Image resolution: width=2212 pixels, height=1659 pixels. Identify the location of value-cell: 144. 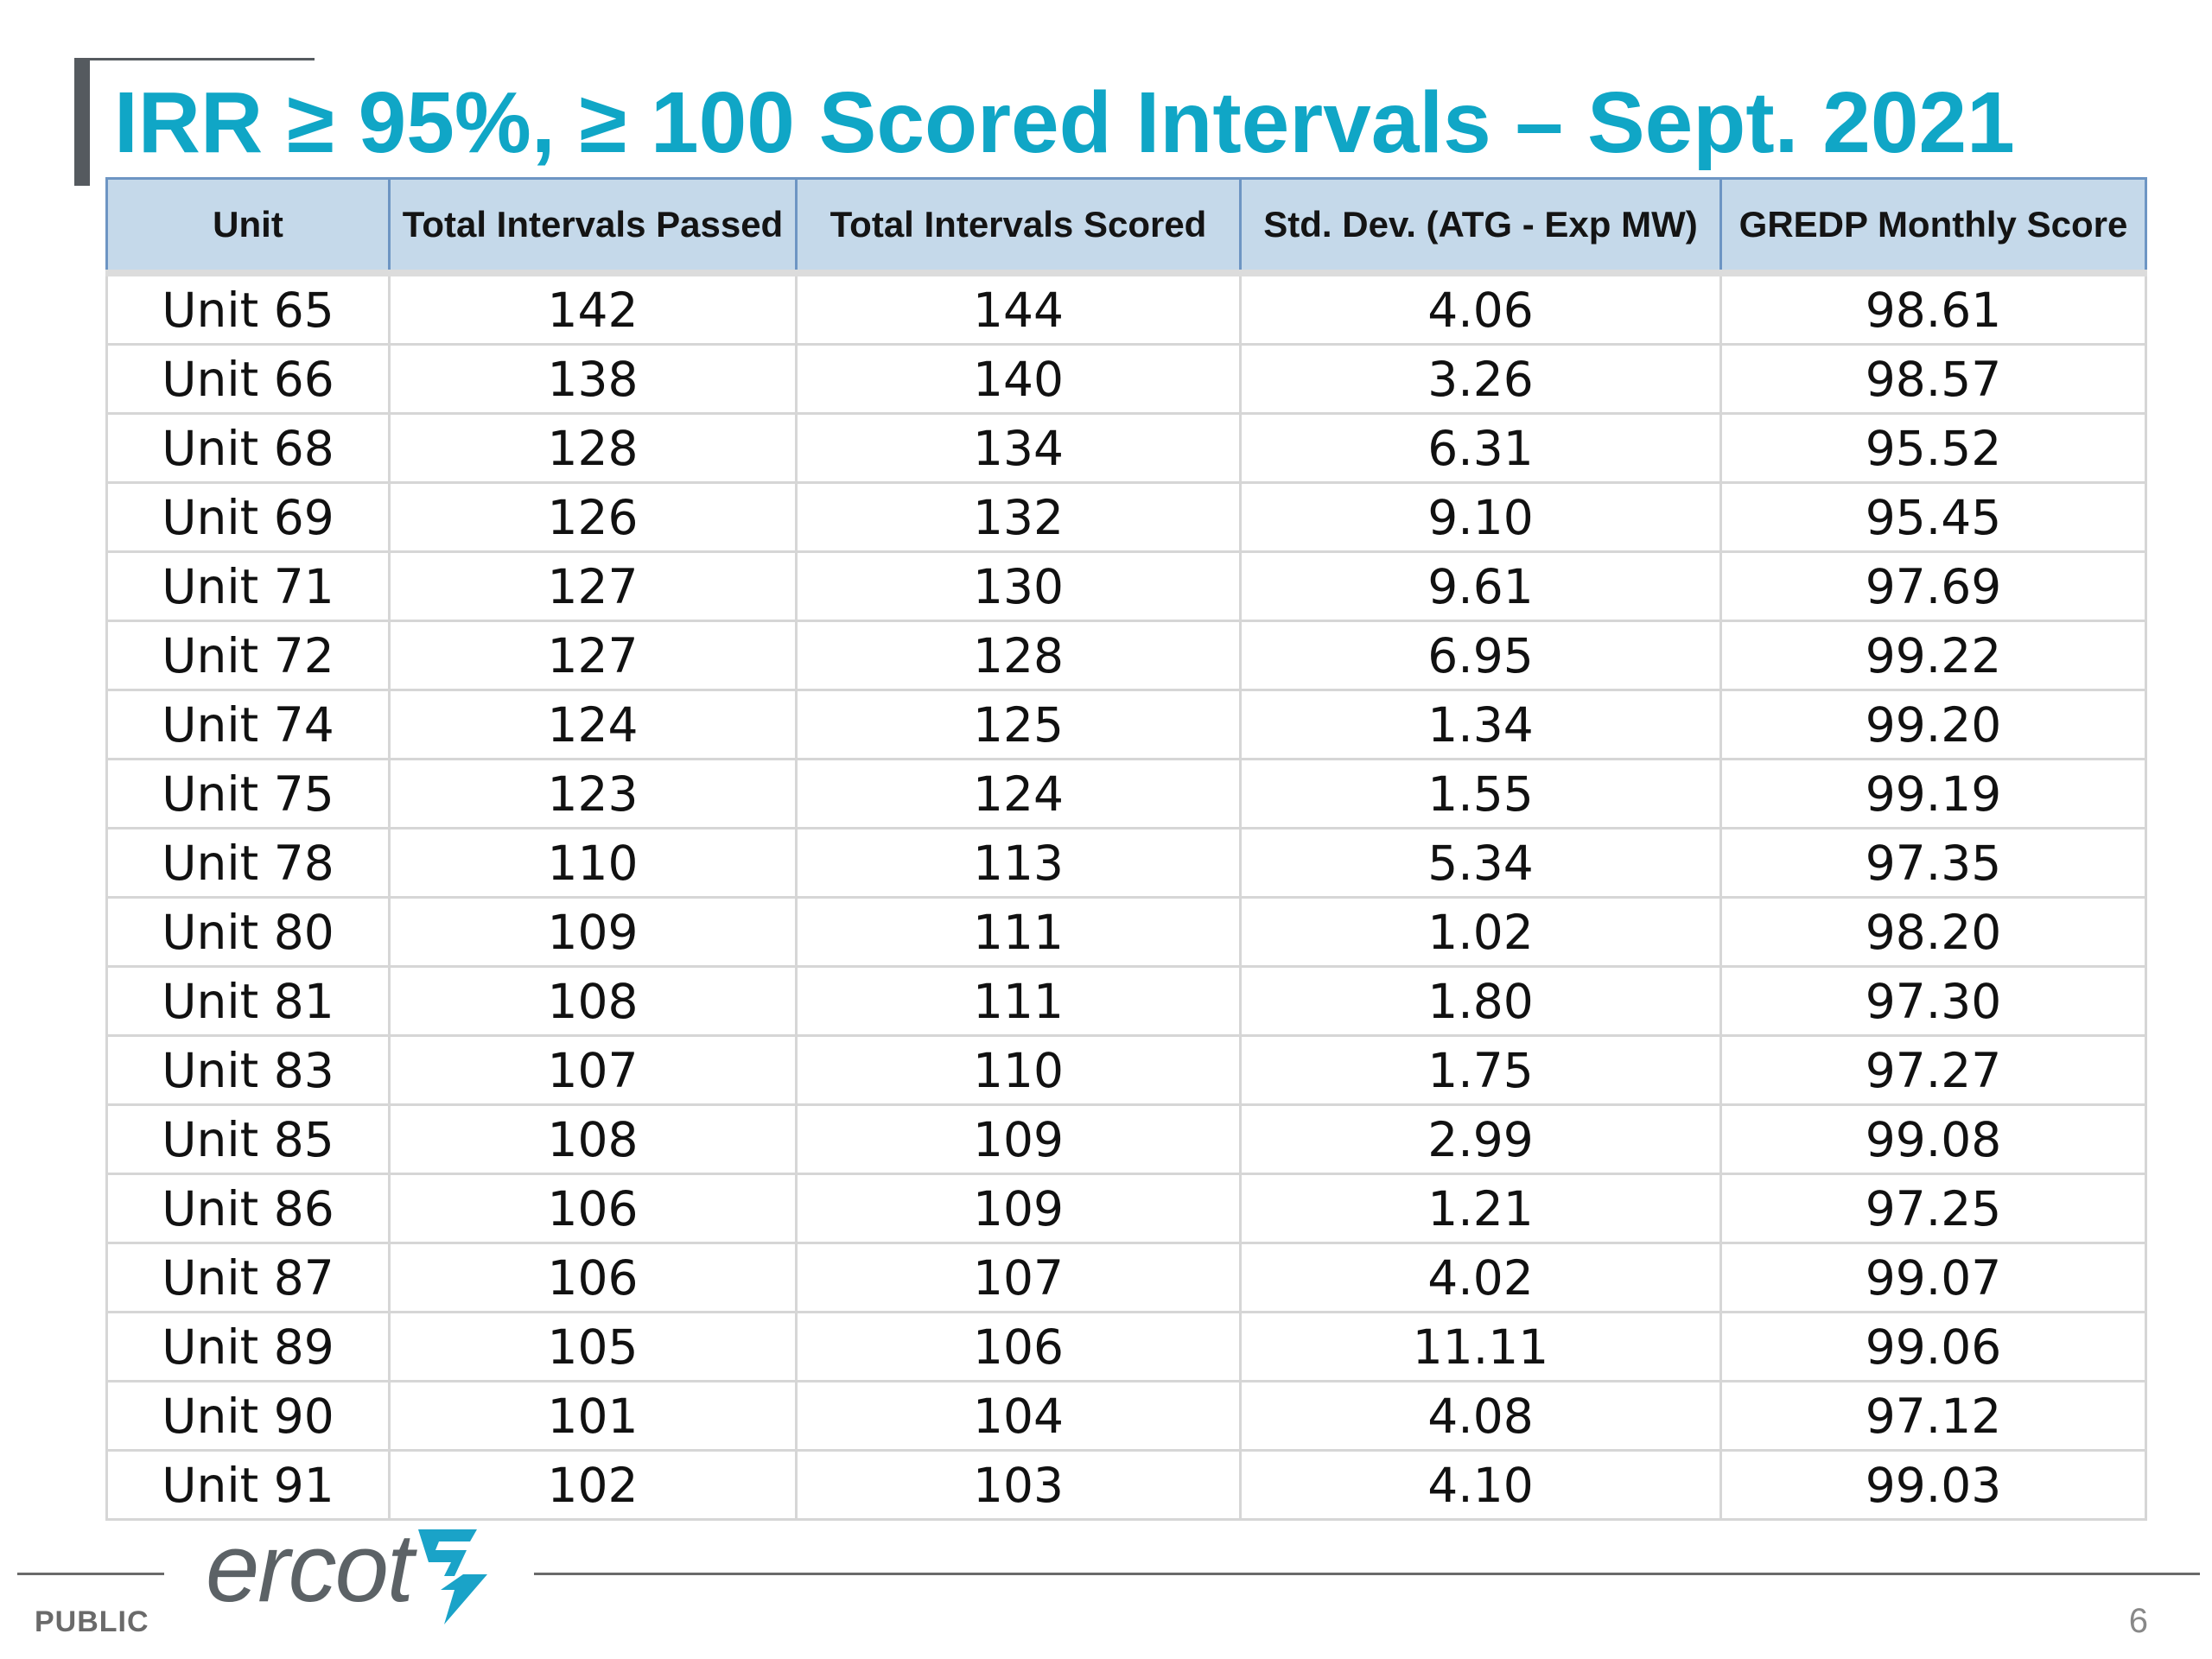
(1018, 308).